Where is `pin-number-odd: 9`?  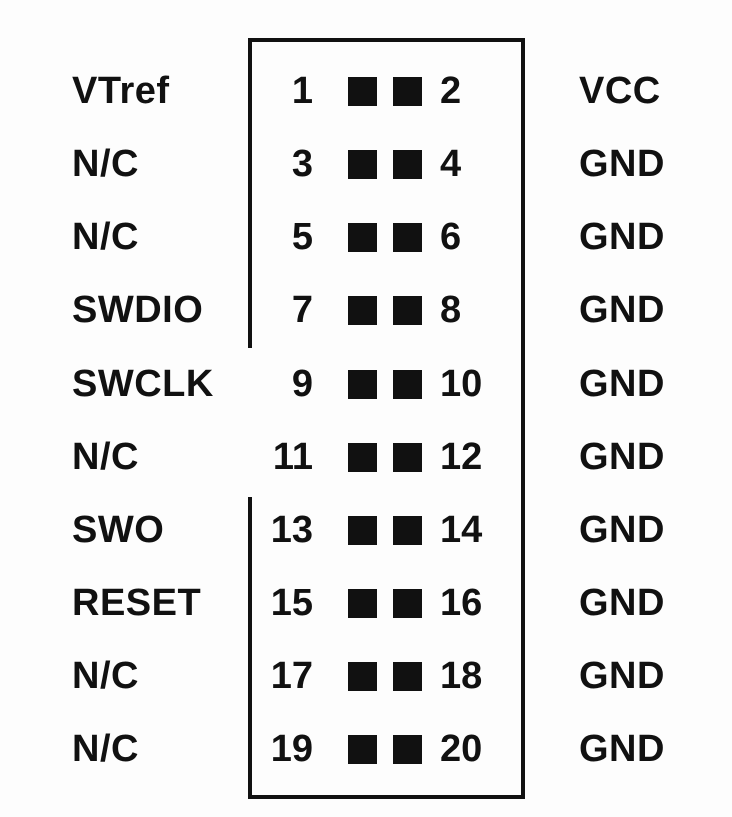 pin-number-odd: 9 is located at coordinates (302, 384).